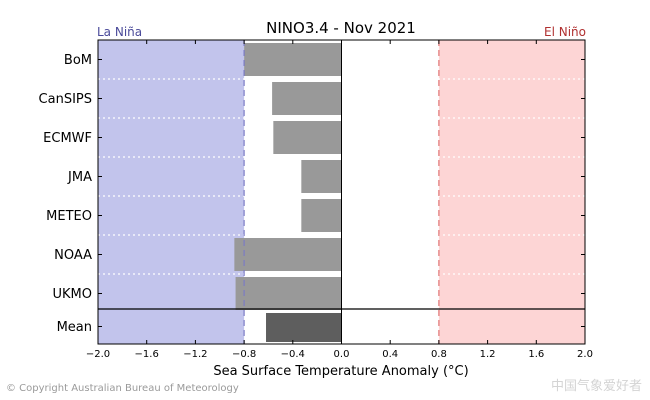 The width and height of the screenshot is (650, 400). What do you see at coordinates (67, 138) in the screenshot?
I see `y-label-ecmwf: ECMWF` at bounding box center [67, 138].